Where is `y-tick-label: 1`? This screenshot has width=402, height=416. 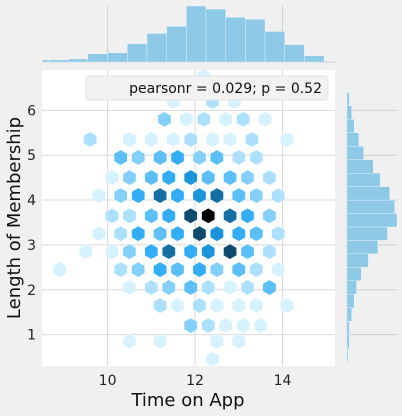 y-tick-label: 1 is located at coordinates (31, 336).